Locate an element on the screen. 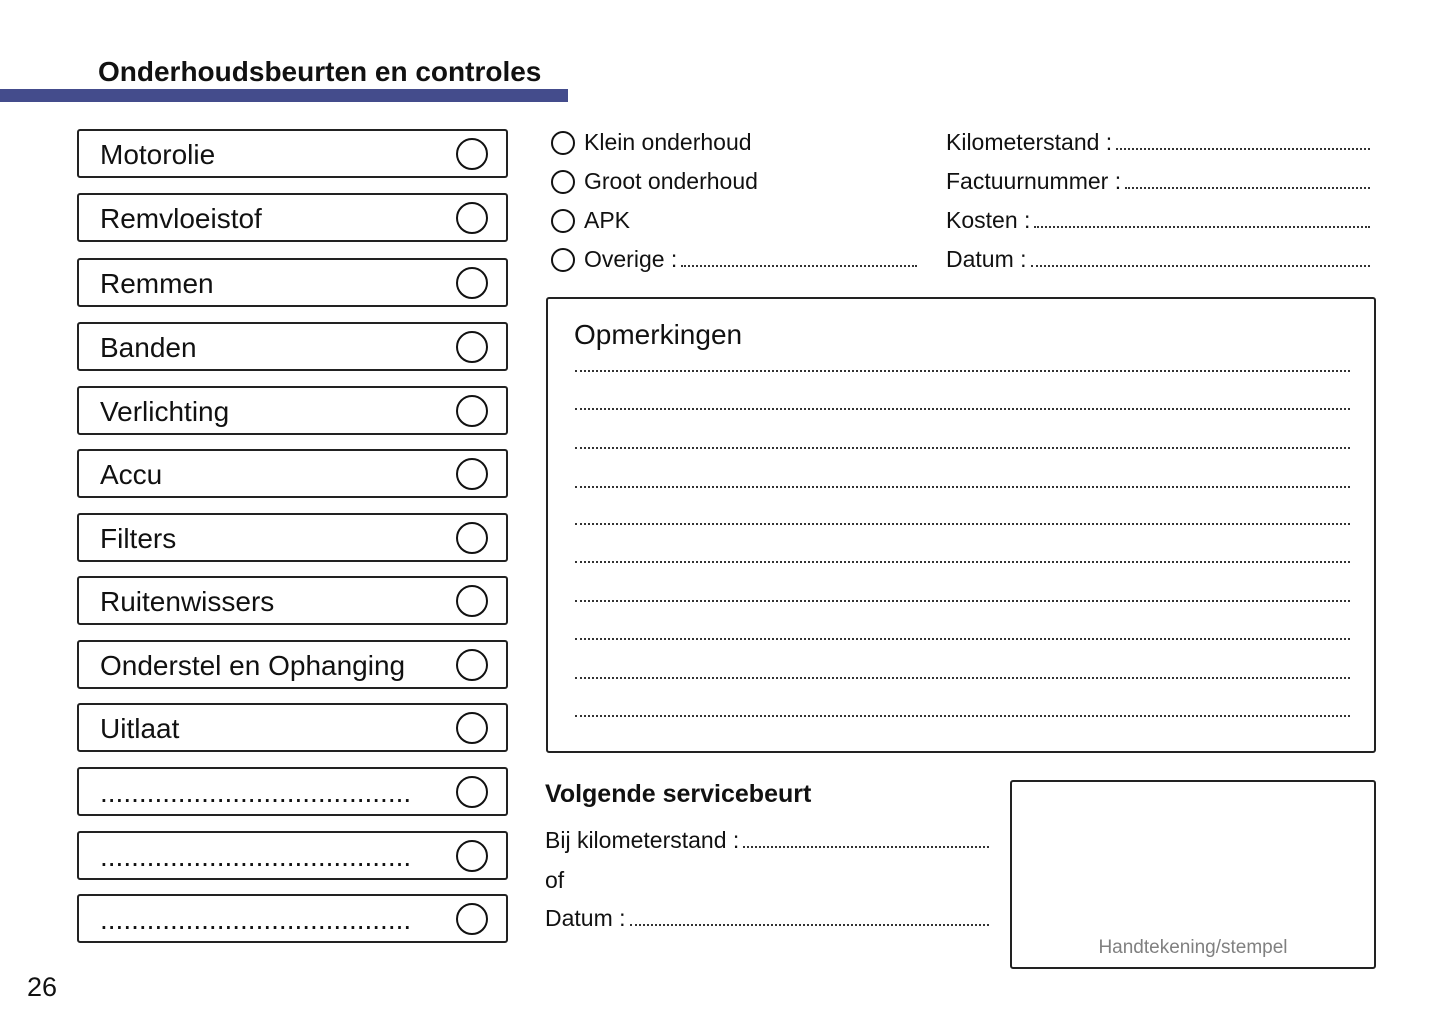 The image size is (1445, 1018). option-label: Klein onderhoud is located at coordinates (668, 142).